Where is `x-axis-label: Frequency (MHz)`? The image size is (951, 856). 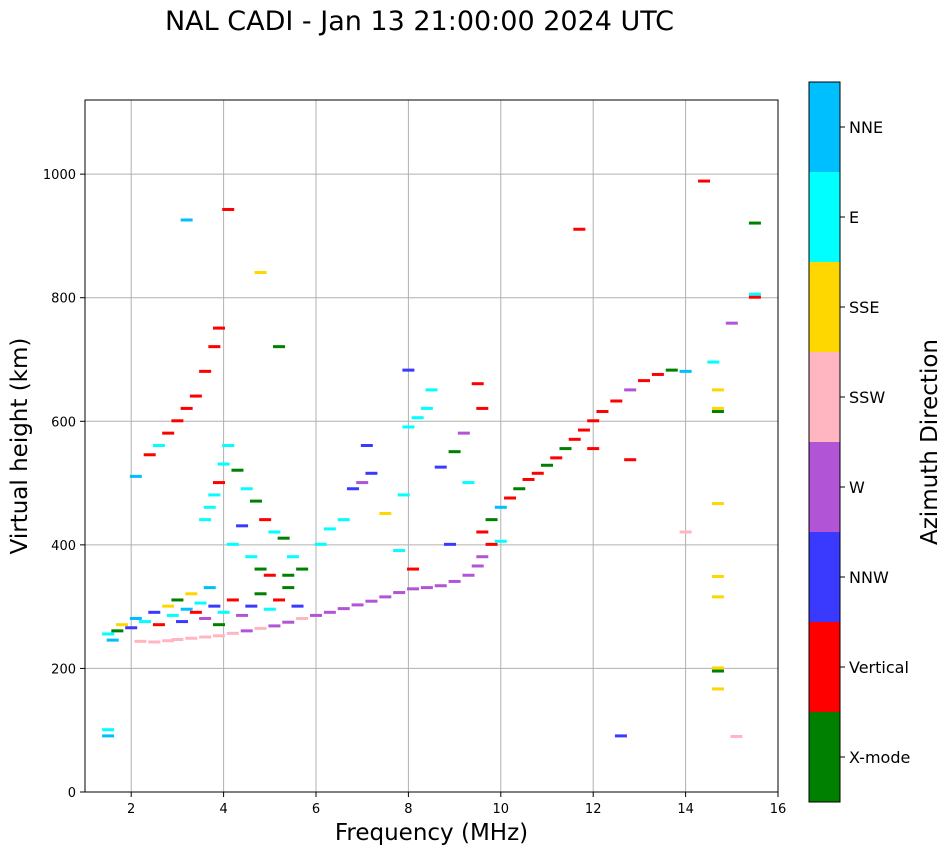
x-axis-label: Frequency (MHz) is located at coordinates (431, 833).